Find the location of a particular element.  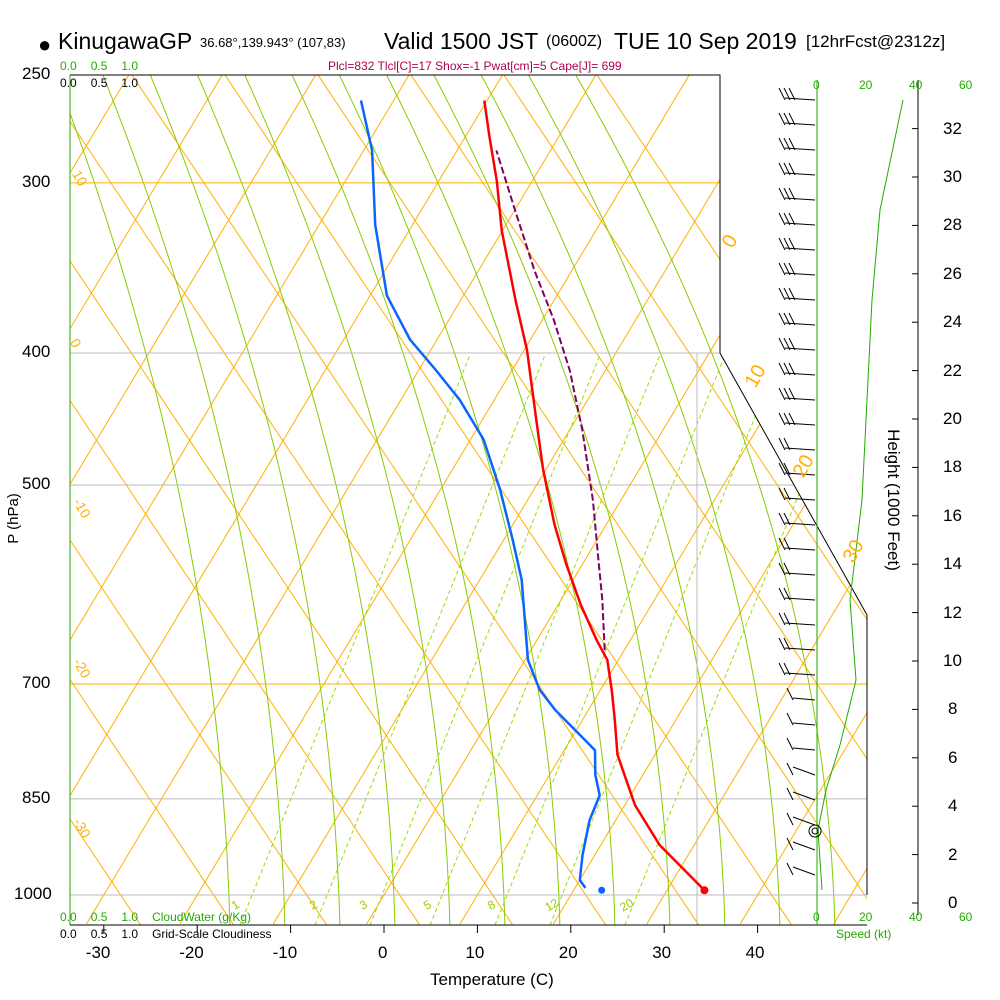

moist-adiabat-line is located at coordinates (150, 500).